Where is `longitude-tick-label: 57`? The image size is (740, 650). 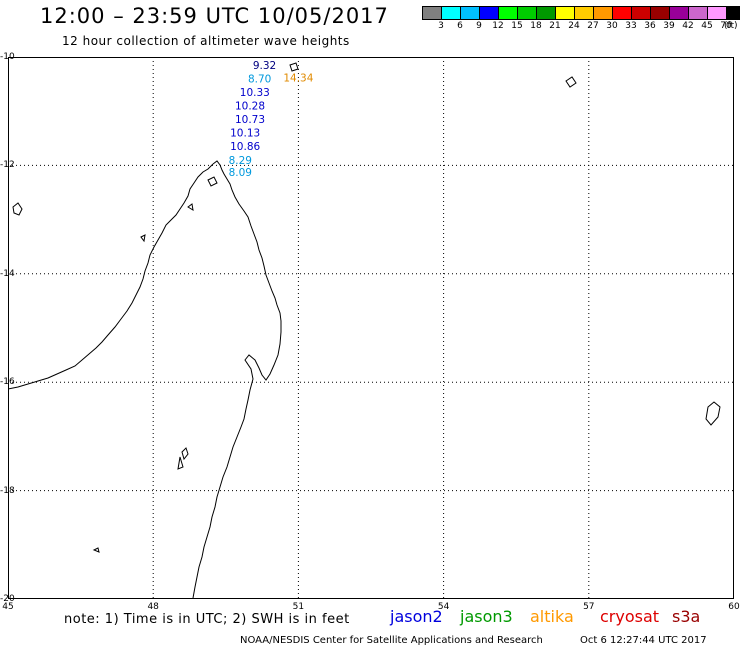
longitude-tick-label: 57 is located at coordinates (589, 607).